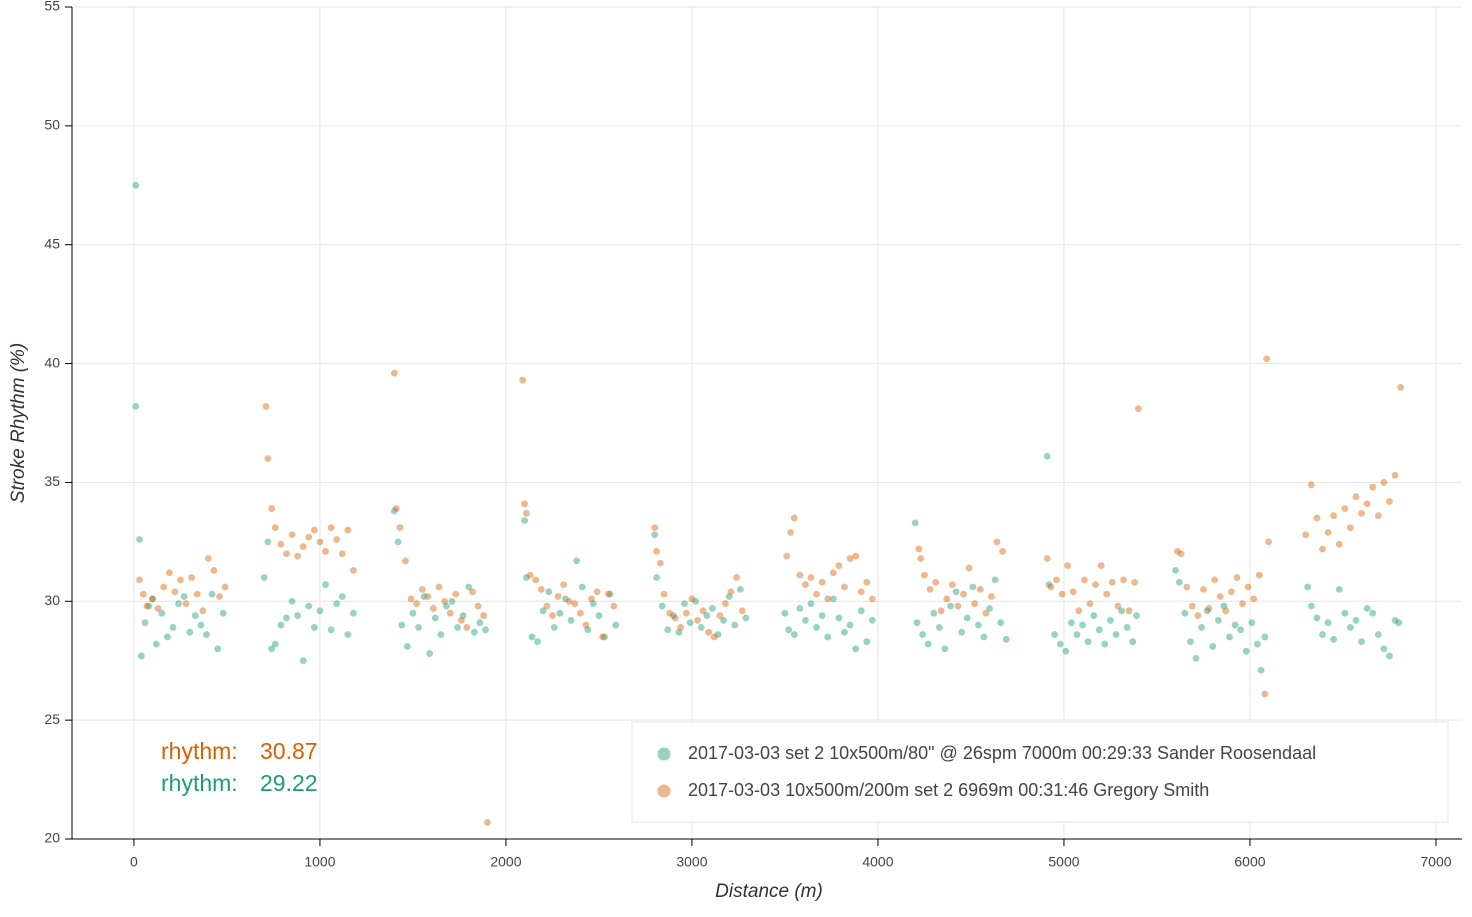 This screenshot has height=917, width=1472. Describe the element at coordinates (289, 751) in the screenshot. I see `annotation-value: 30.87` at that location.